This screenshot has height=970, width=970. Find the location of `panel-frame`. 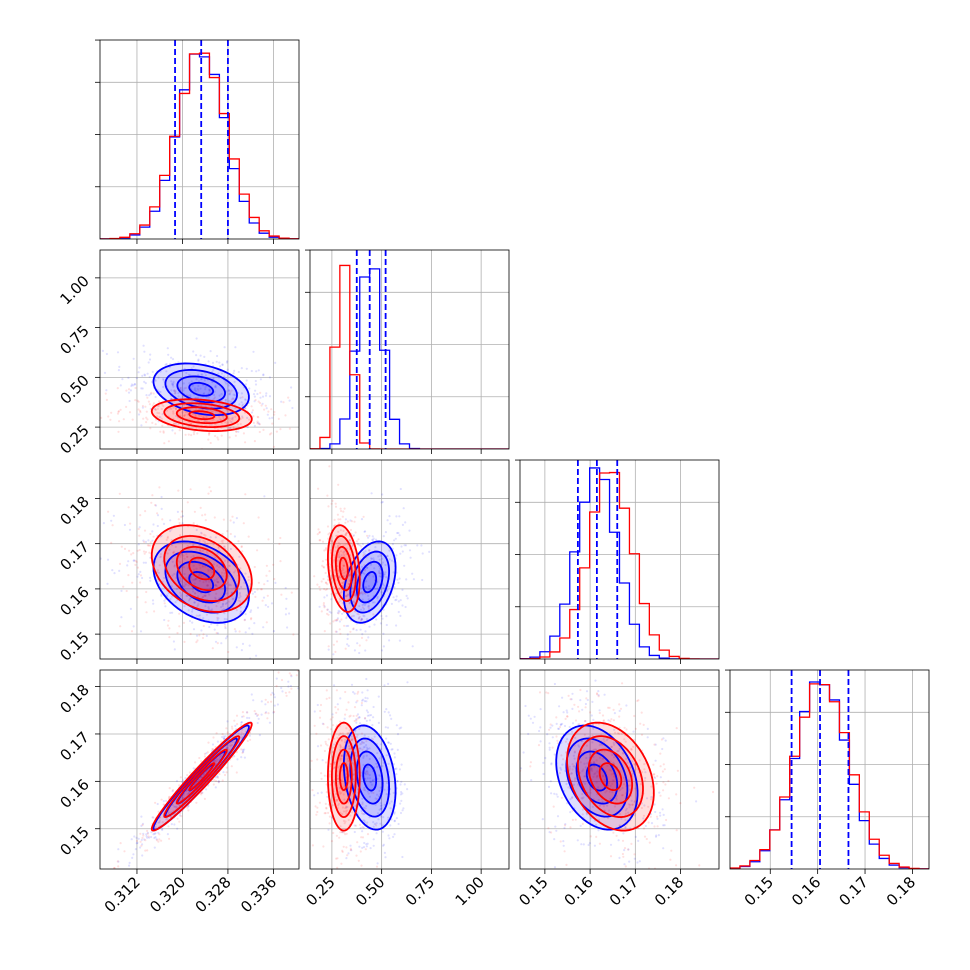

panel-frame is located at coordinates (409, 349).